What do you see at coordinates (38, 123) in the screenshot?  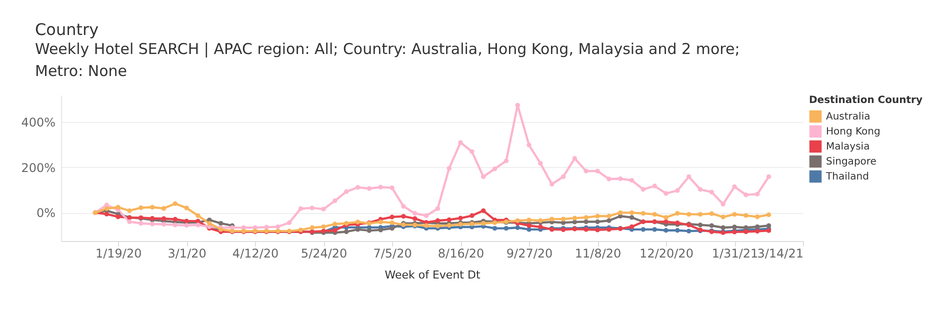 I see `y-tick-label: 400%` at bounding box center [38, 123].